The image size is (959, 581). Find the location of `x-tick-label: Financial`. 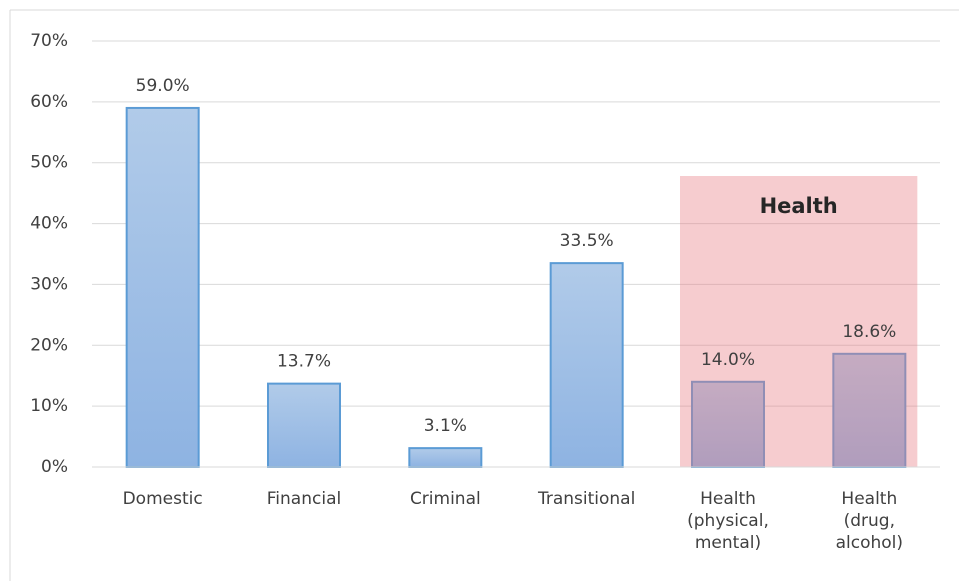

x-tick-label: Financial is located at coordinates (304, 499).